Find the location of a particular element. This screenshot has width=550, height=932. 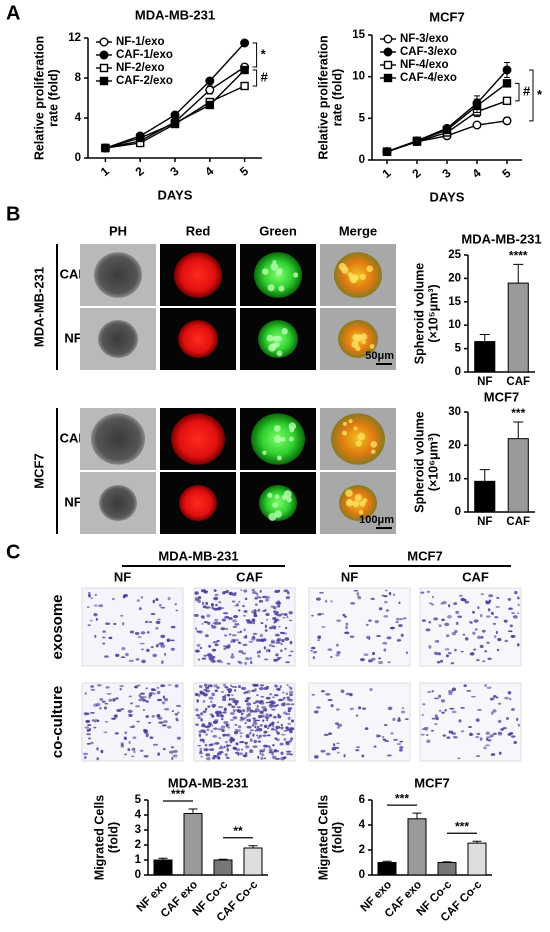

group-header: MCF7 is located at coordinates (424, 555).